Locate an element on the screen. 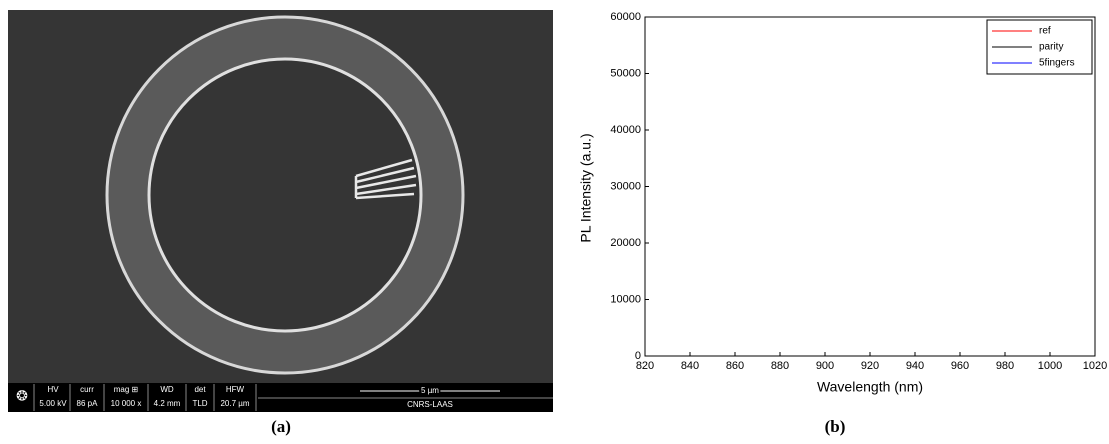 The image size is (1109, 444). scale-bar-label: 5 µm is located at coordinates (430, 390).